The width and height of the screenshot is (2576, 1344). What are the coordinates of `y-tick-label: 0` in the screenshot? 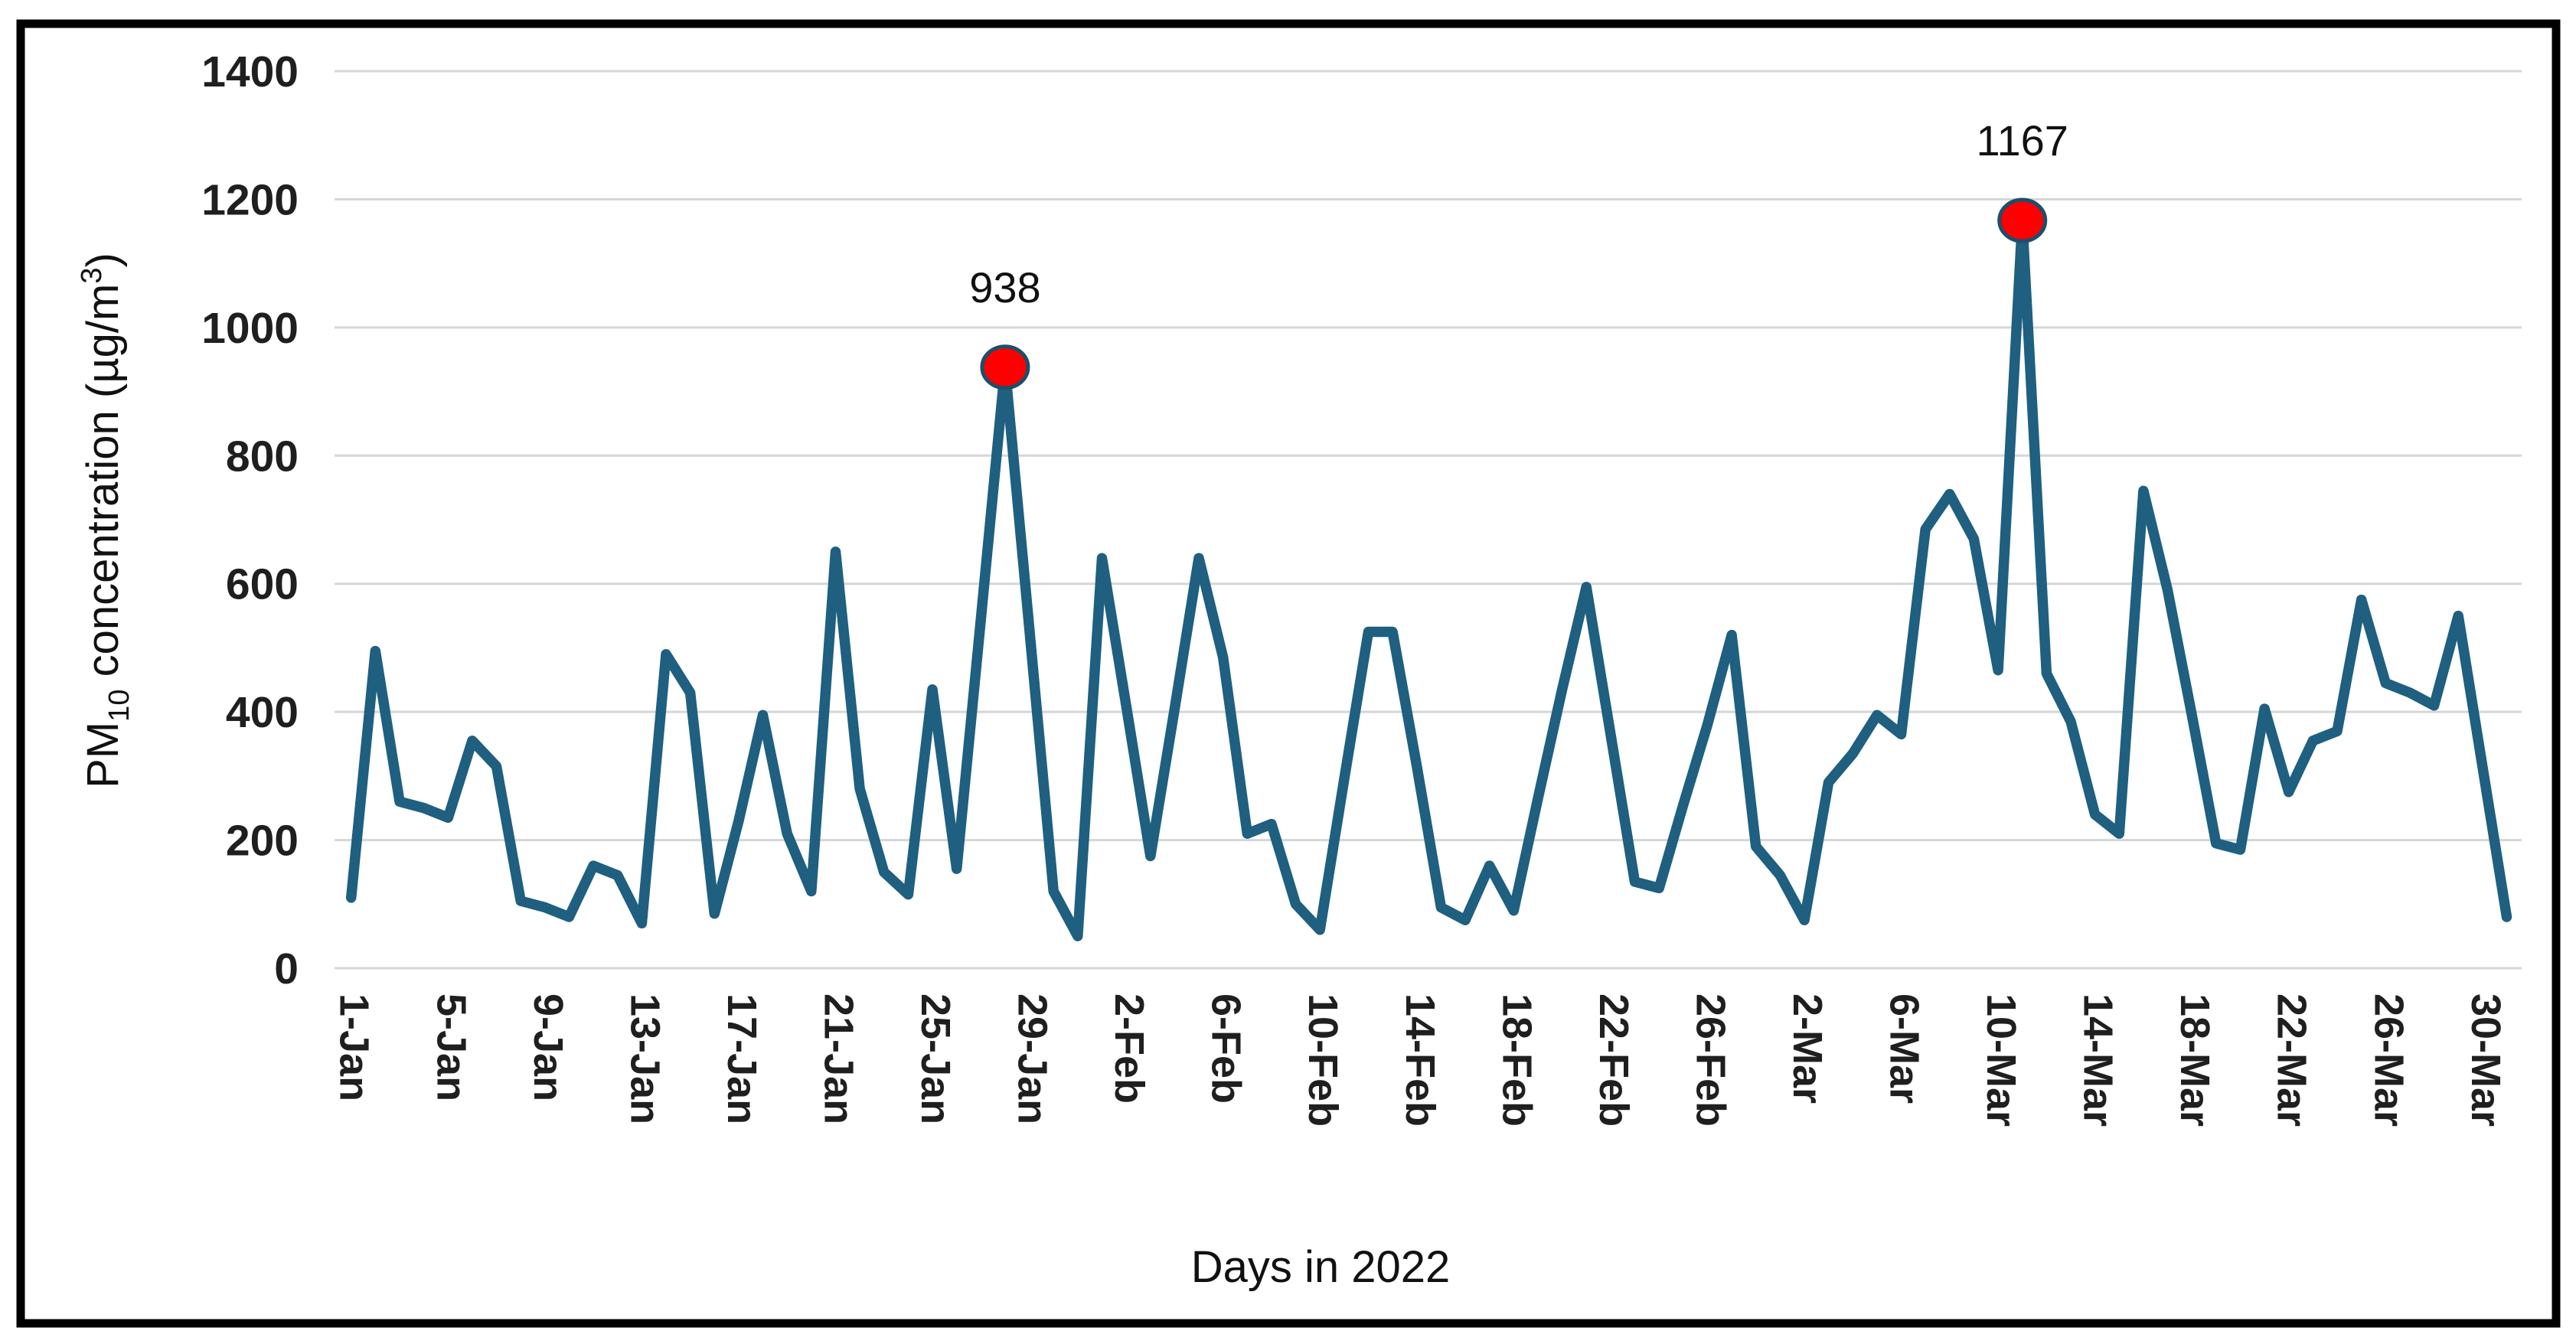 It's located at (286, 968).